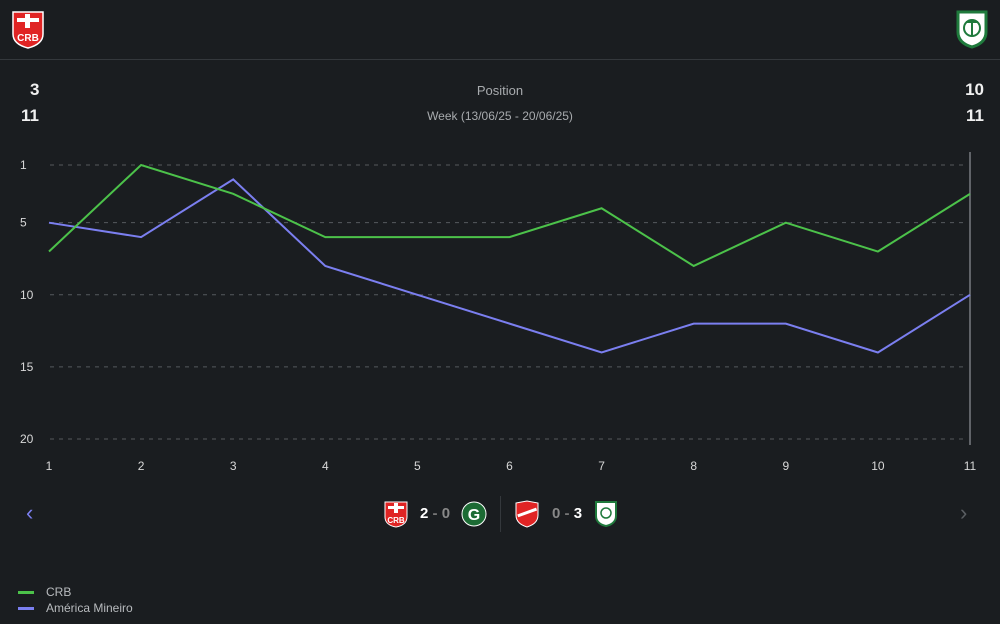  I want to click on x-tick-label: 7, so click(601, 466).